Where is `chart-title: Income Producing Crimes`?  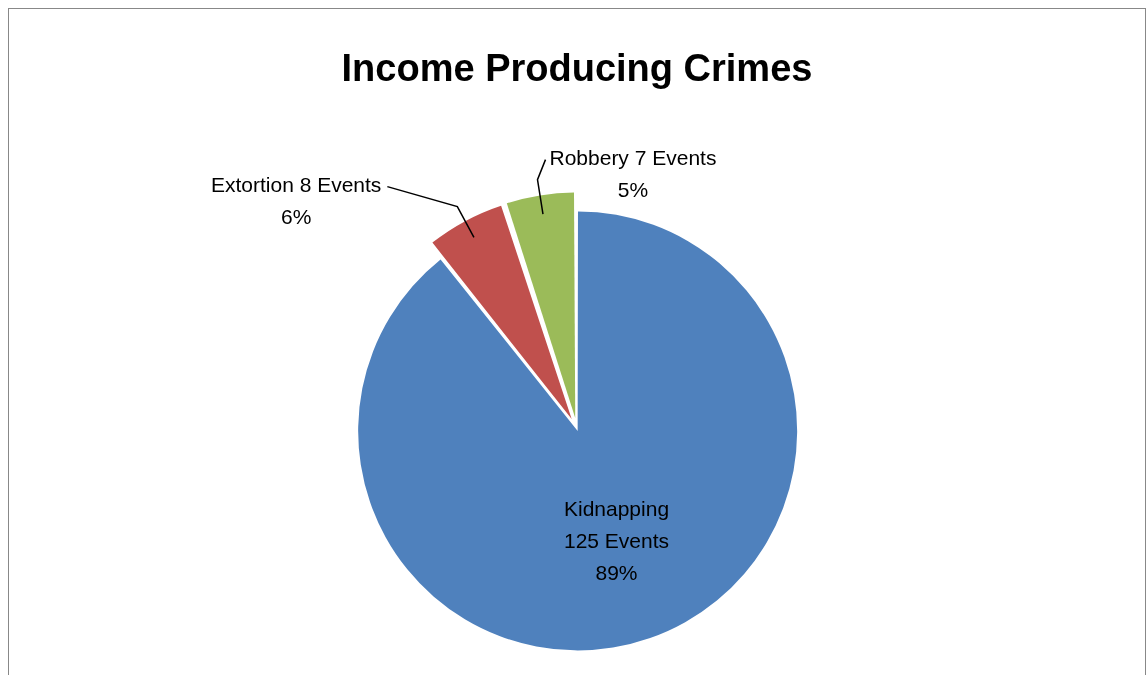 chart-title: Income Producing Crimes is located at coordinates (577, 68).